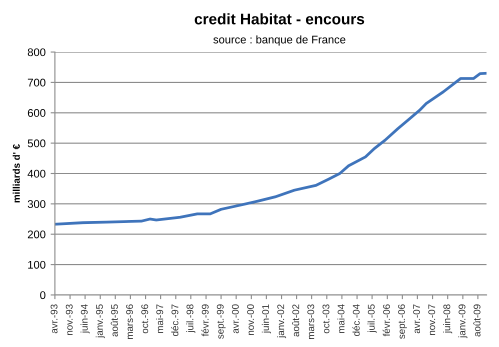  I want to click on x-tick-label: févr.-99, so click(205, 320).